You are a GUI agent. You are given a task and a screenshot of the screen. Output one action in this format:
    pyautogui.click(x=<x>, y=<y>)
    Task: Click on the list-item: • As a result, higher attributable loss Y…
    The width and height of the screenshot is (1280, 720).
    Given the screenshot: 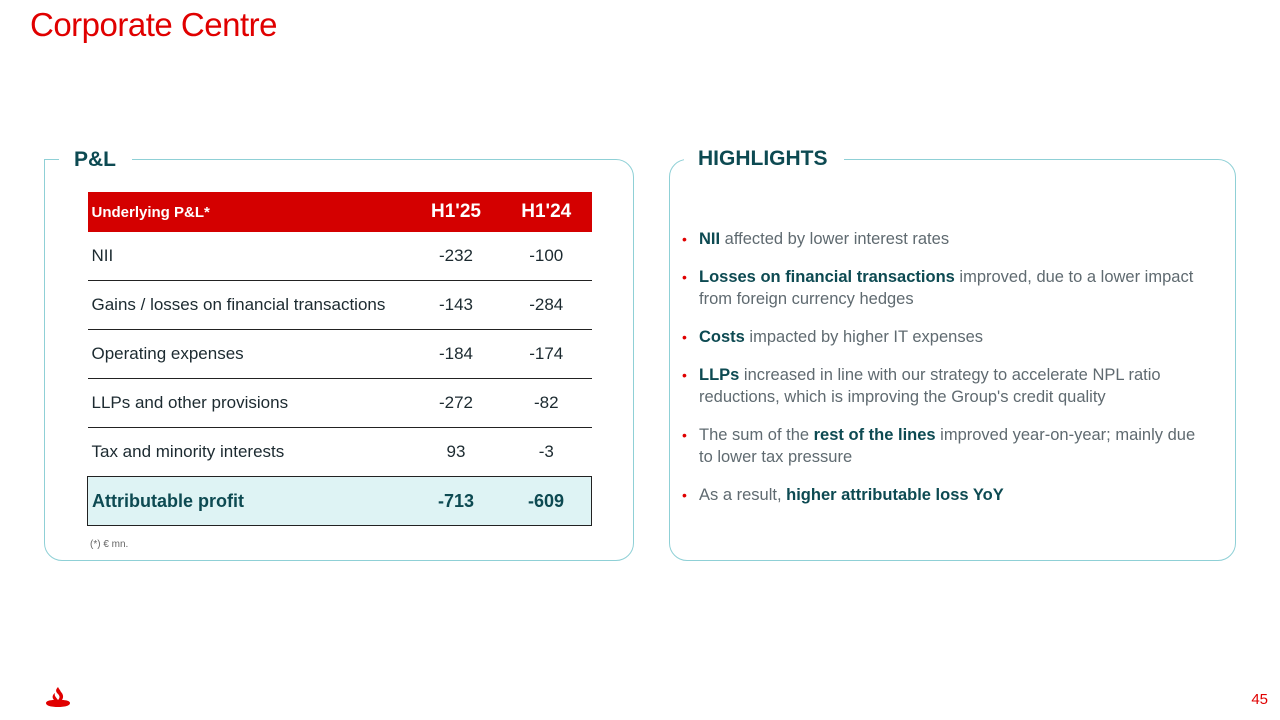 What is the action you would take?
    pyautogui.click(x=947, y=495)
    